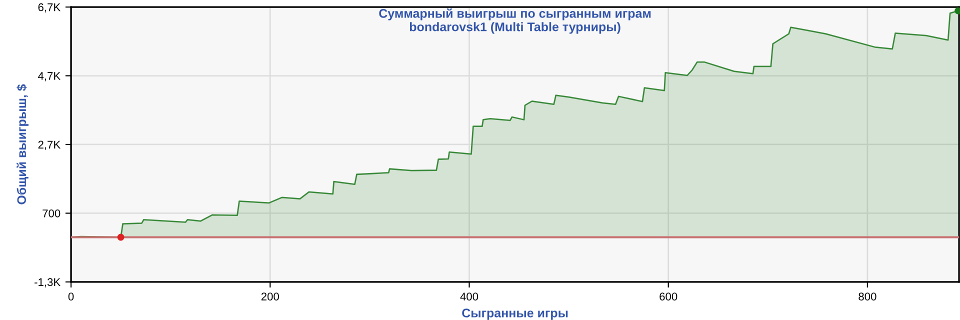  Describe the element at coordinates (270, 296) in the screenshot. I see `x-tick-label: 200` at that location.